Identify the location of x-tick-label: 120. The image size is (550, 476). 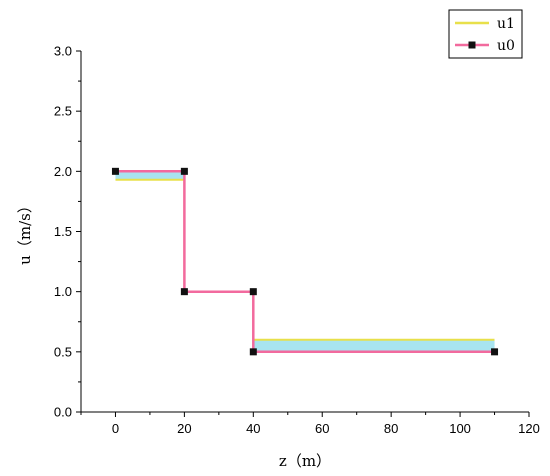
(529, 428).